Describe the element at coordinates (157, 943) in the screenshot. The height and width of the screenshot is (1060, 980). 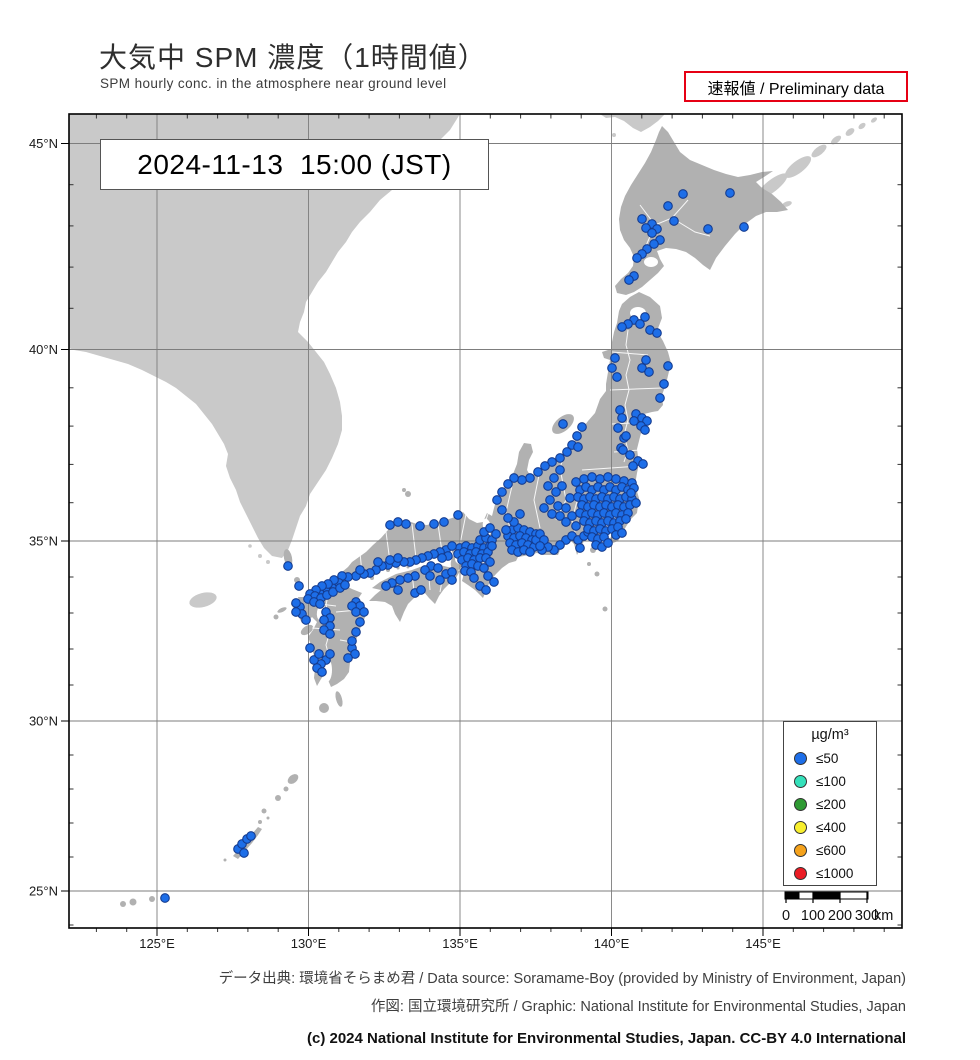
I see `lon-axis-label: 125°E` at that location.